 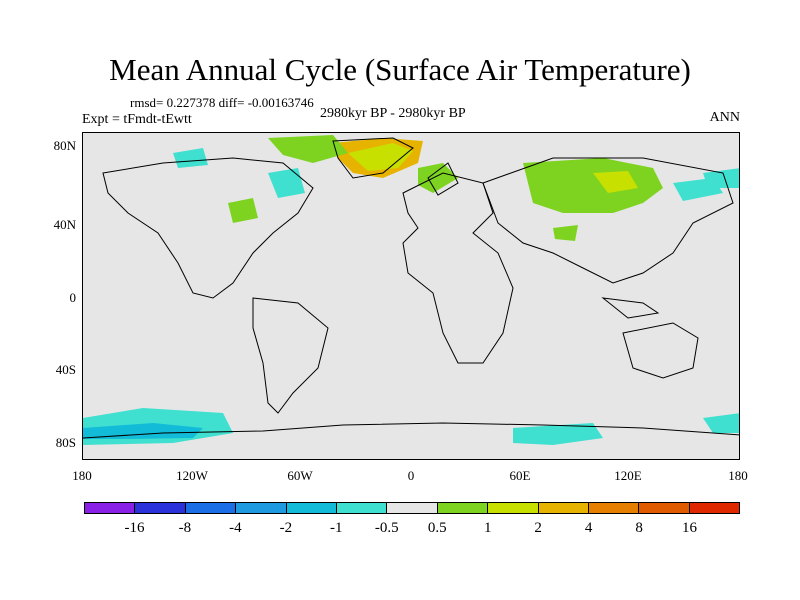 I want to click on lat-label: 40S, so click(x=65, y=369).